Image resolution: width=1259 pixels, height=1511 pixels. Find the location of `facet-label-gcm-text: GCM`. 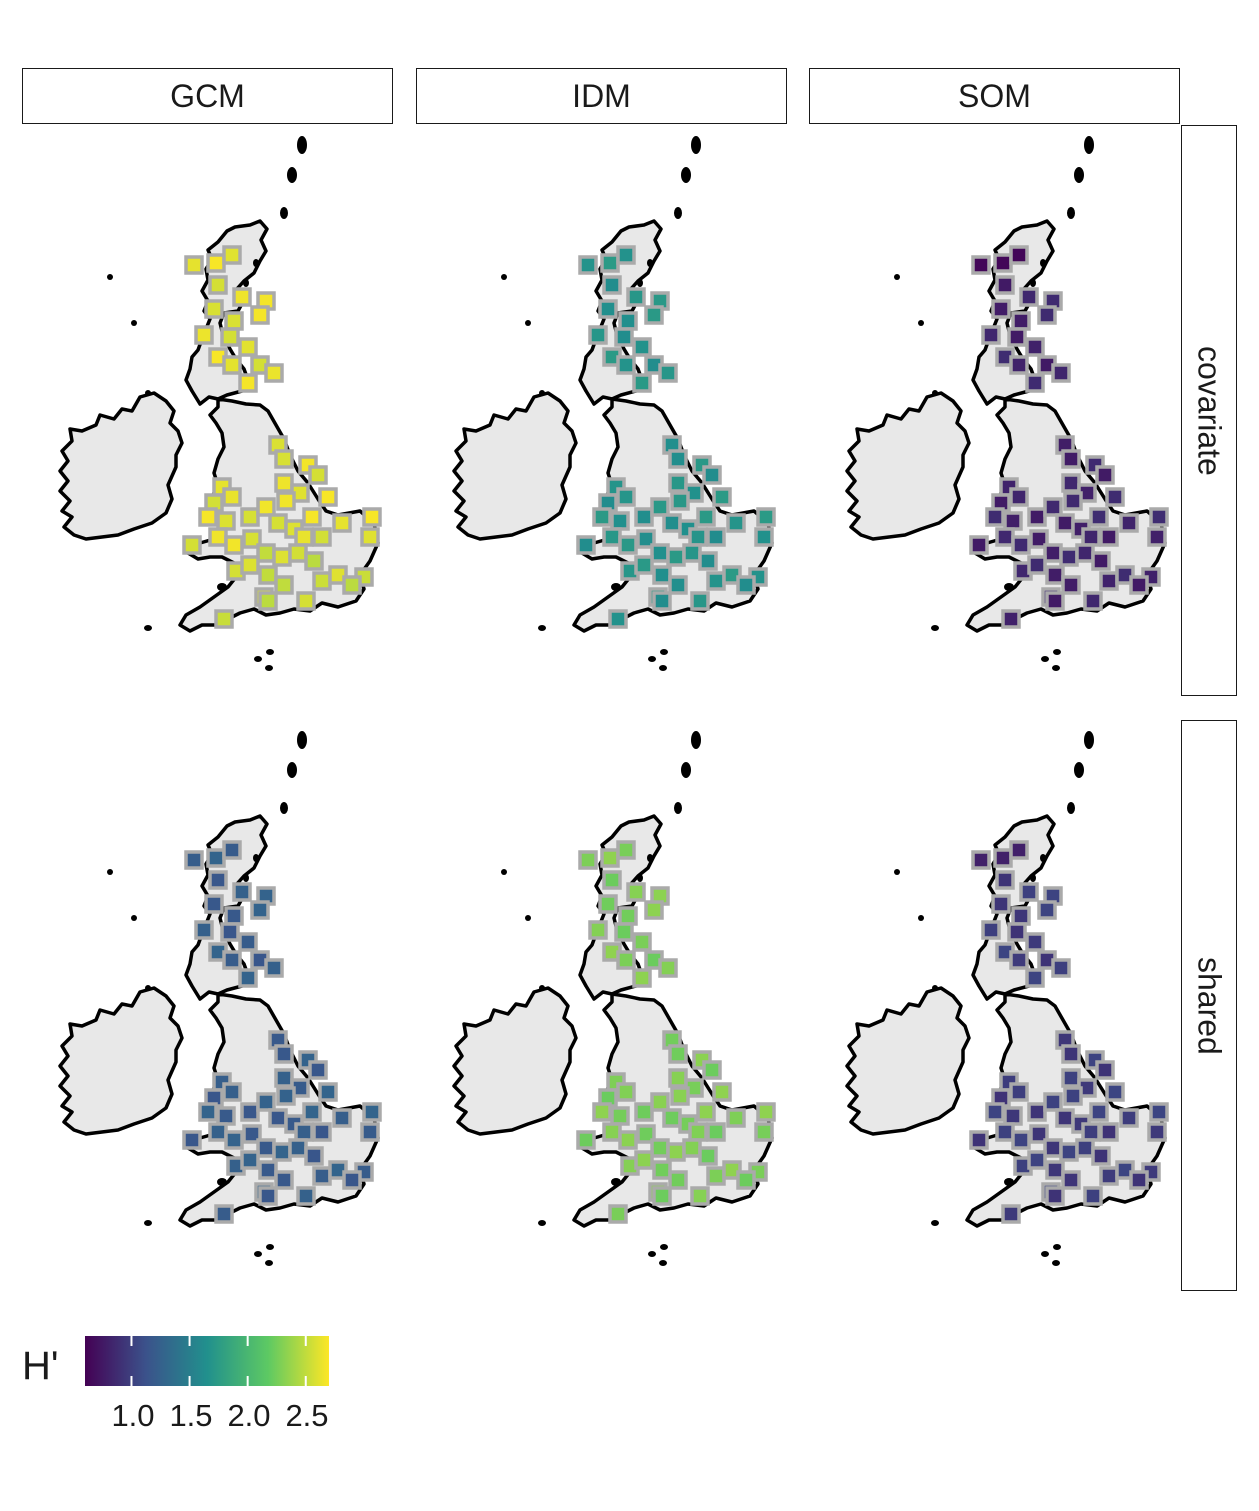

facet-label-gcm-text: GCM is located at coordinates (207, 95).